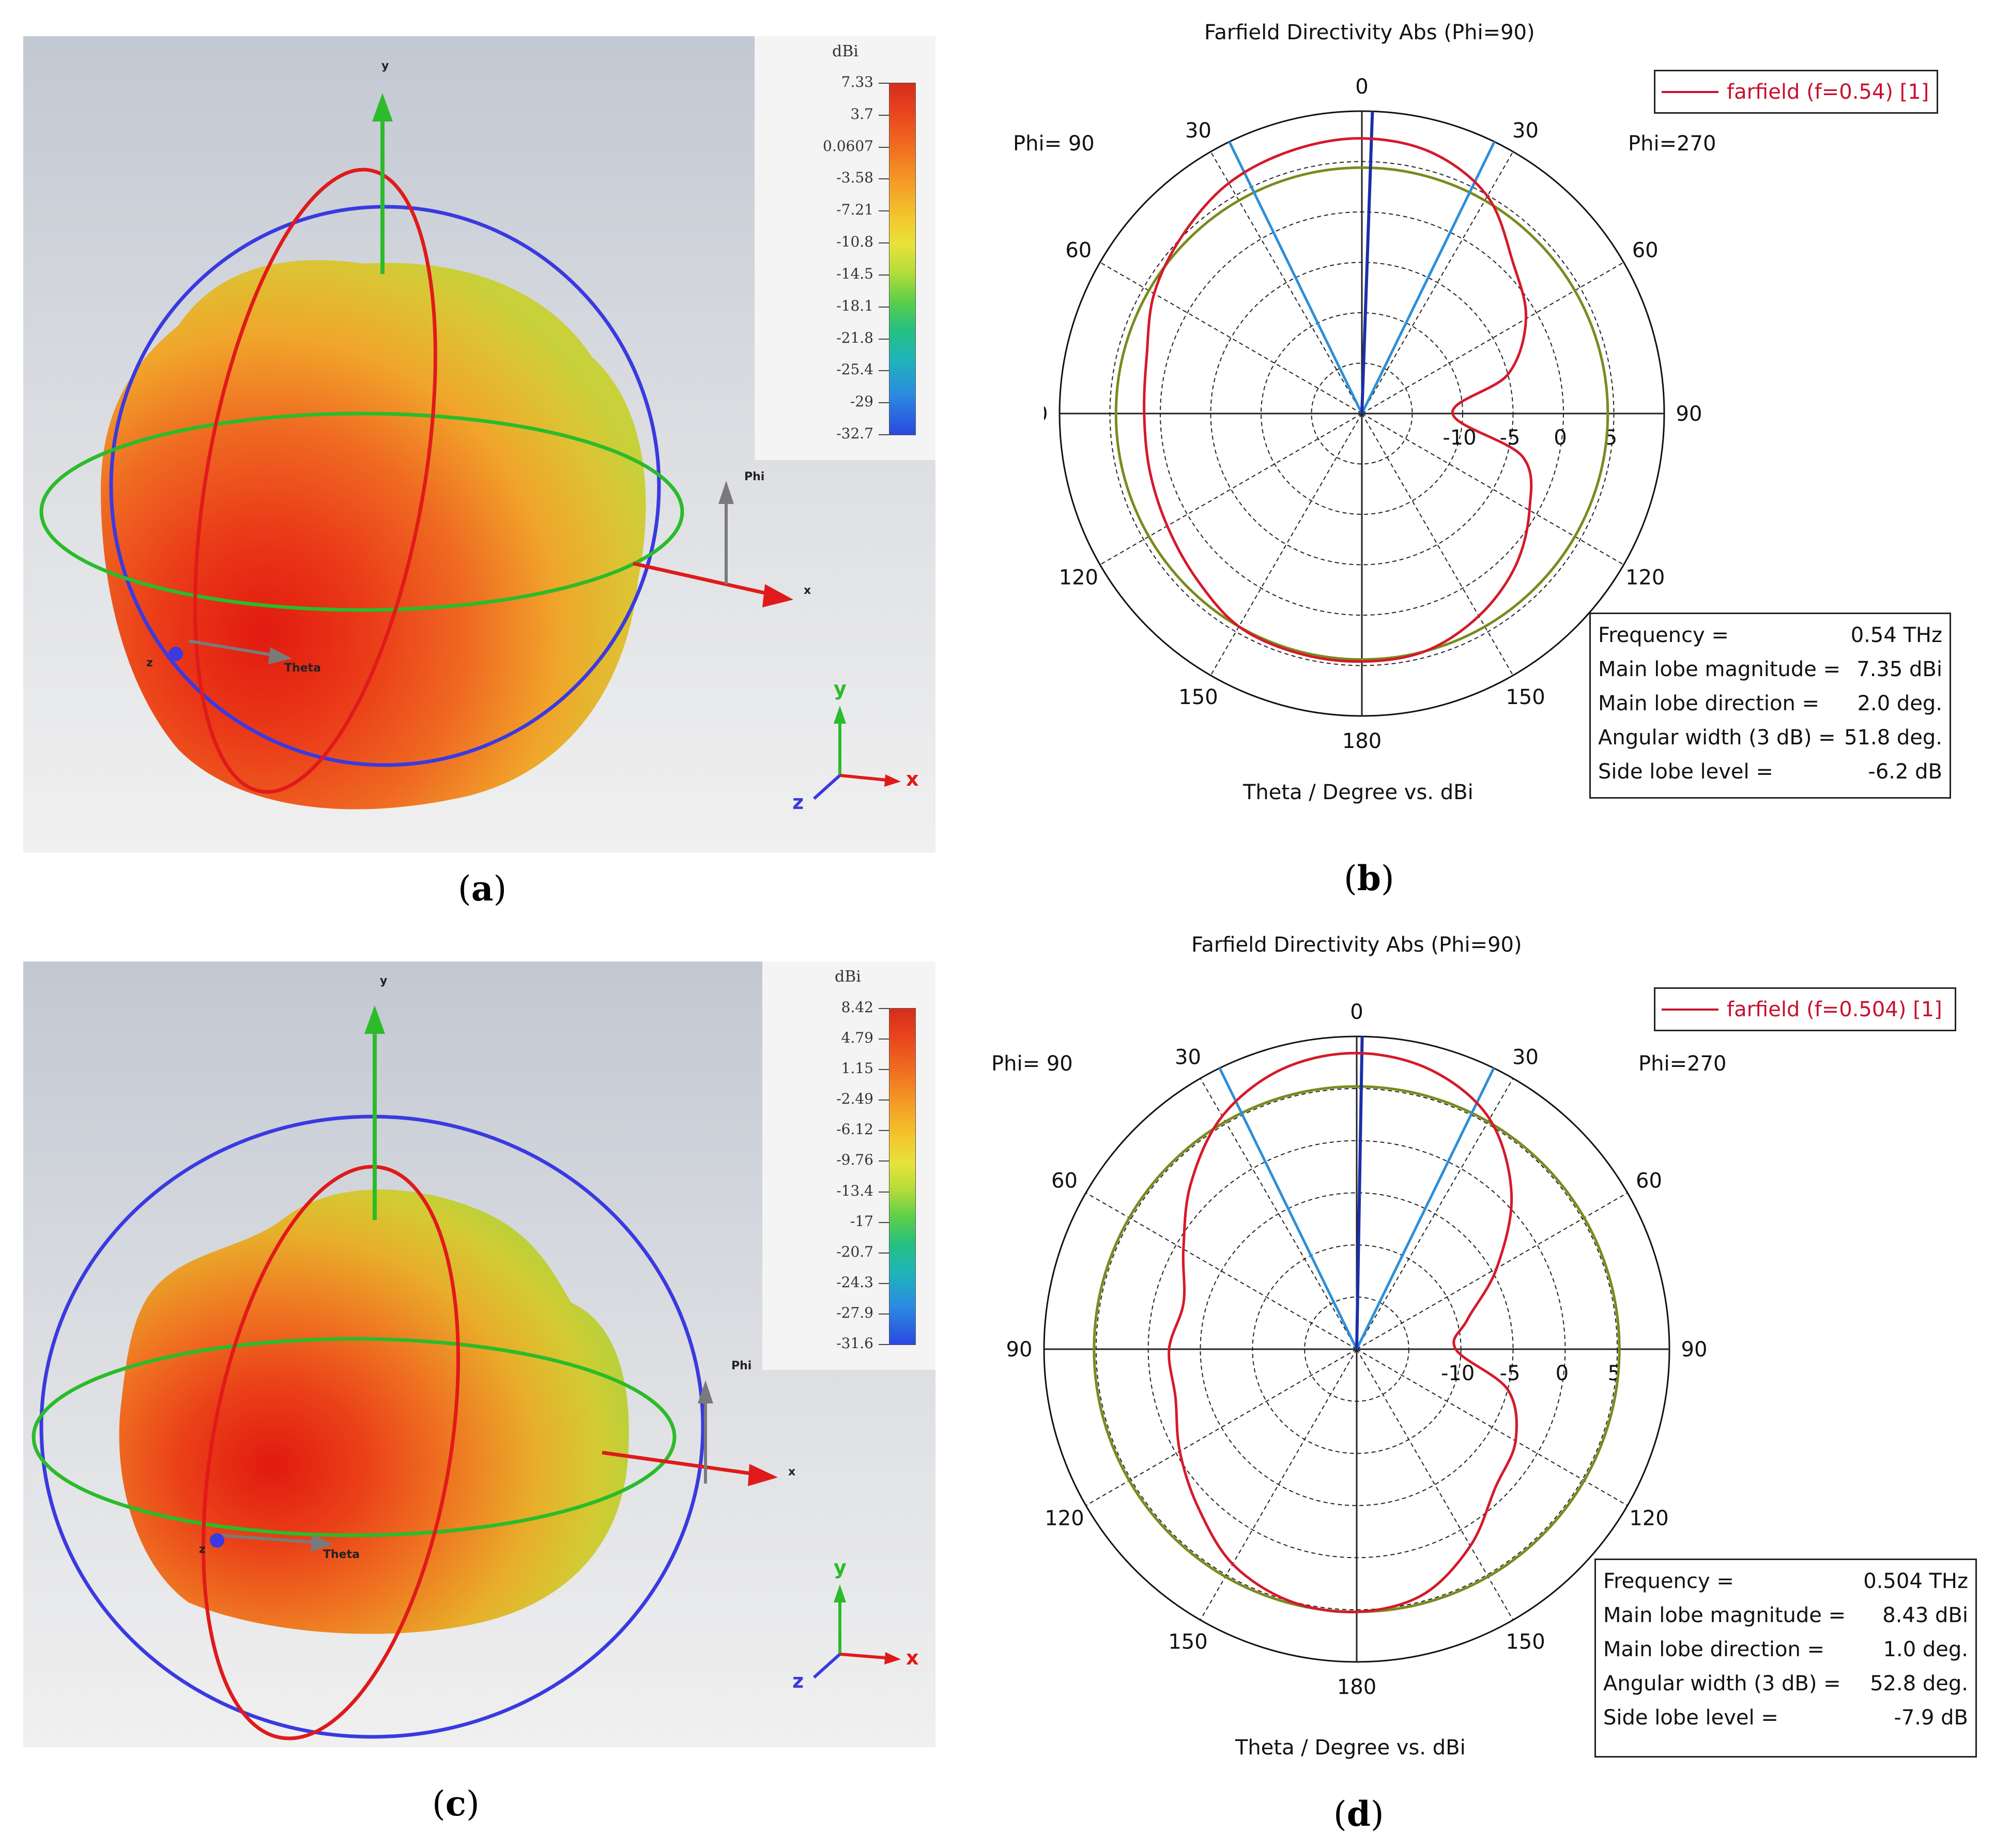 The image size is (1995, 1848). Describe the element at coordinates (726, 492) in the screenshot. I see `panel-a-phi-arrowhead` at that location.